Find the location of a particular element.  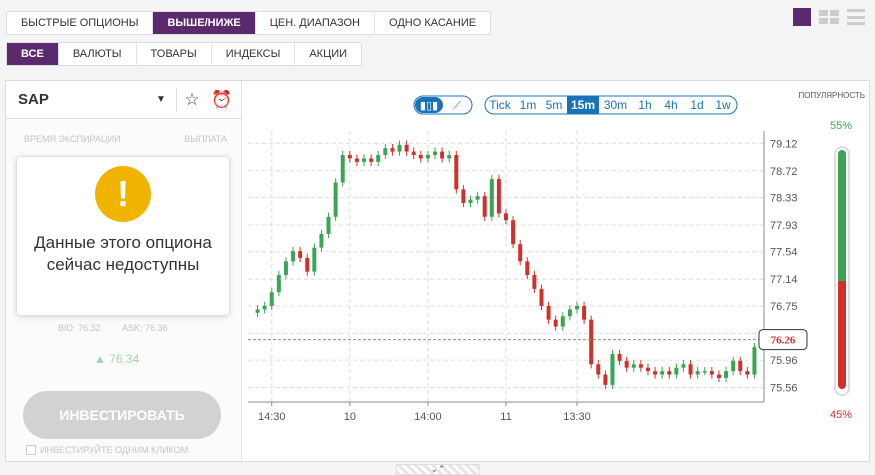

x-tick-label: 10 is located at coordinates (350, 417).